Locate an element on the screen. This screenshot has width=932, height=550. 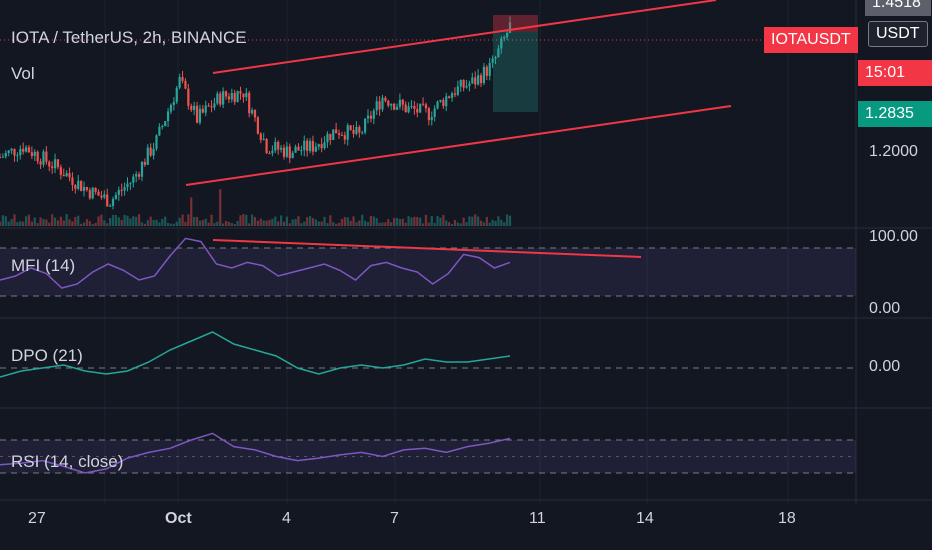
mfi-bottom-label: 0.00 is located at coordinates (885, 308).